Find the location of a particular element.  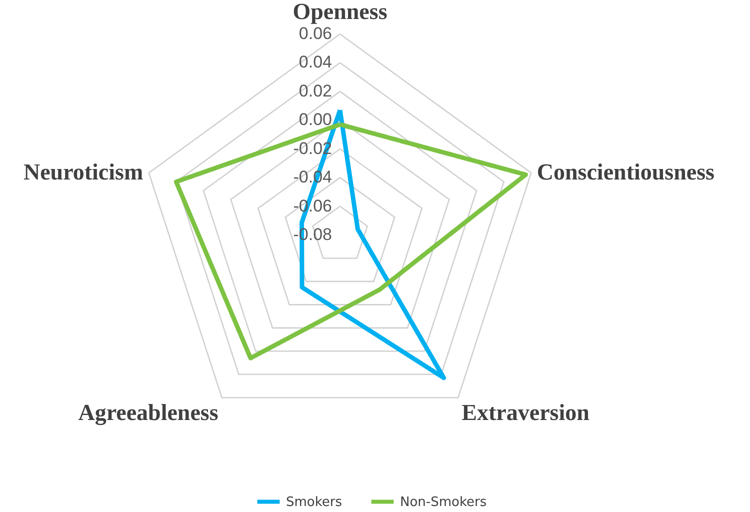

legend-label: Non-Smokers is located at coordinates (443, 502).